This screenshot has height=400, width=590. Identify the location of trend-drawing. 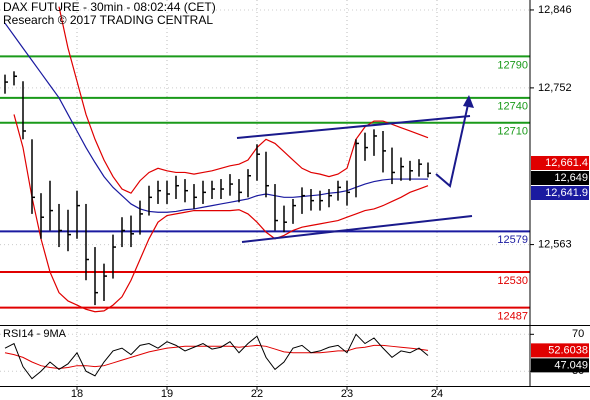
(354, 171).